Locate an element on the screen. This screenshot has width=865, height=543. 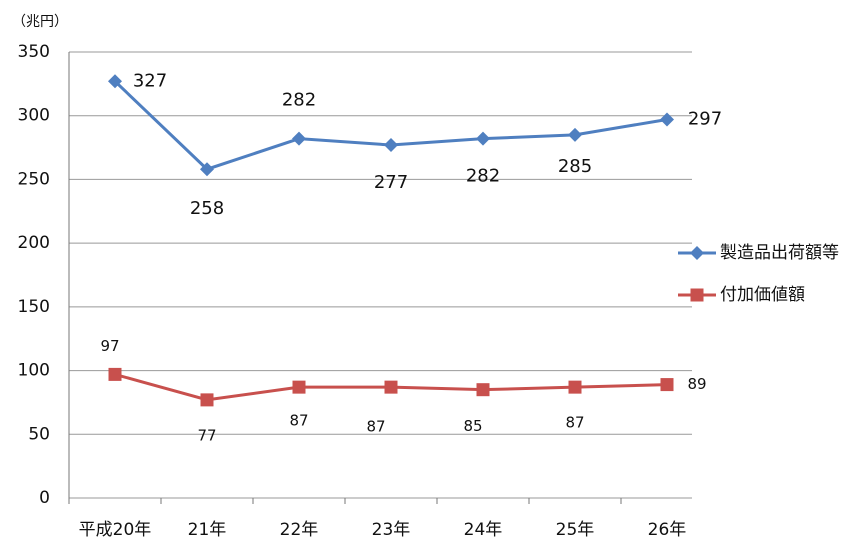
y-tick-label: 50 is located at coordinates (39, 434).